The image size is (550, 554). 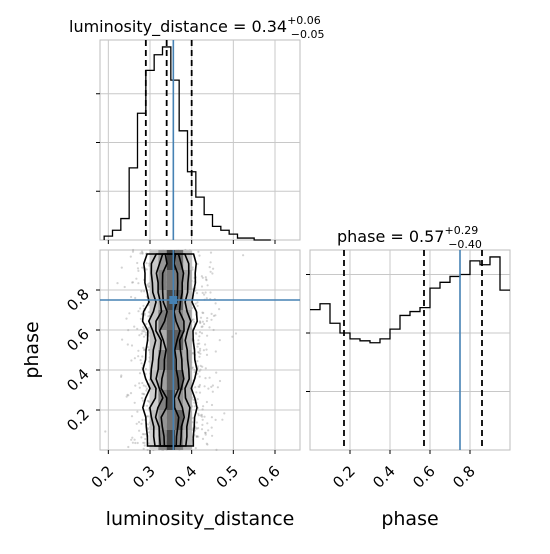 I want to click on histogram-steps, so click(x=187, y=140).